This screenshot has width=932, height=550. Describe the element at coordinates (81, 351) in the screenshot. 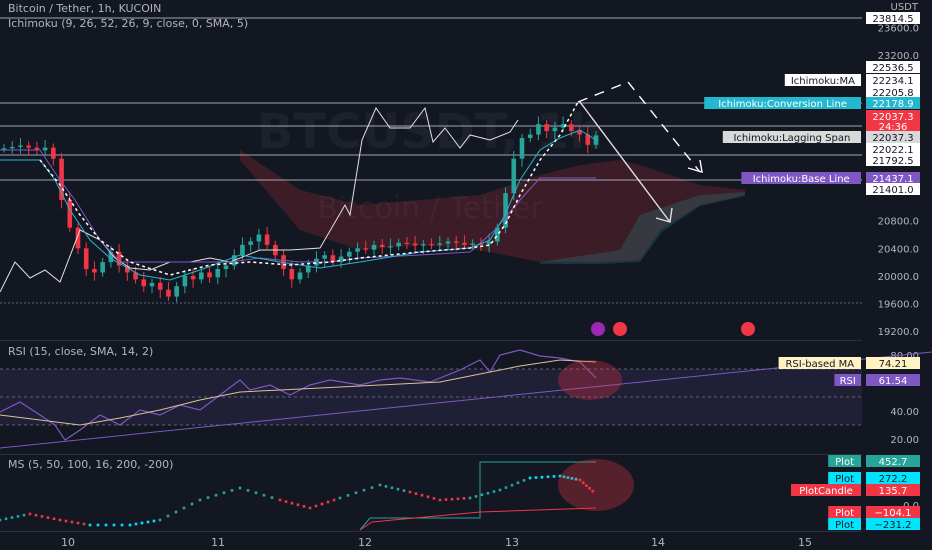

I see `rsi-legend: RSI (15, close, SMA, 14, 2)` at that location.